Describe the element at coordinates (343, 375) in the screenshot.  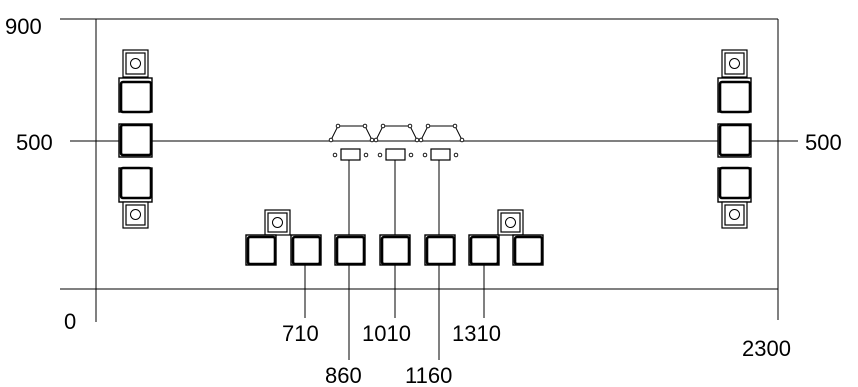
I see `label-dim-860: 860` at that location.